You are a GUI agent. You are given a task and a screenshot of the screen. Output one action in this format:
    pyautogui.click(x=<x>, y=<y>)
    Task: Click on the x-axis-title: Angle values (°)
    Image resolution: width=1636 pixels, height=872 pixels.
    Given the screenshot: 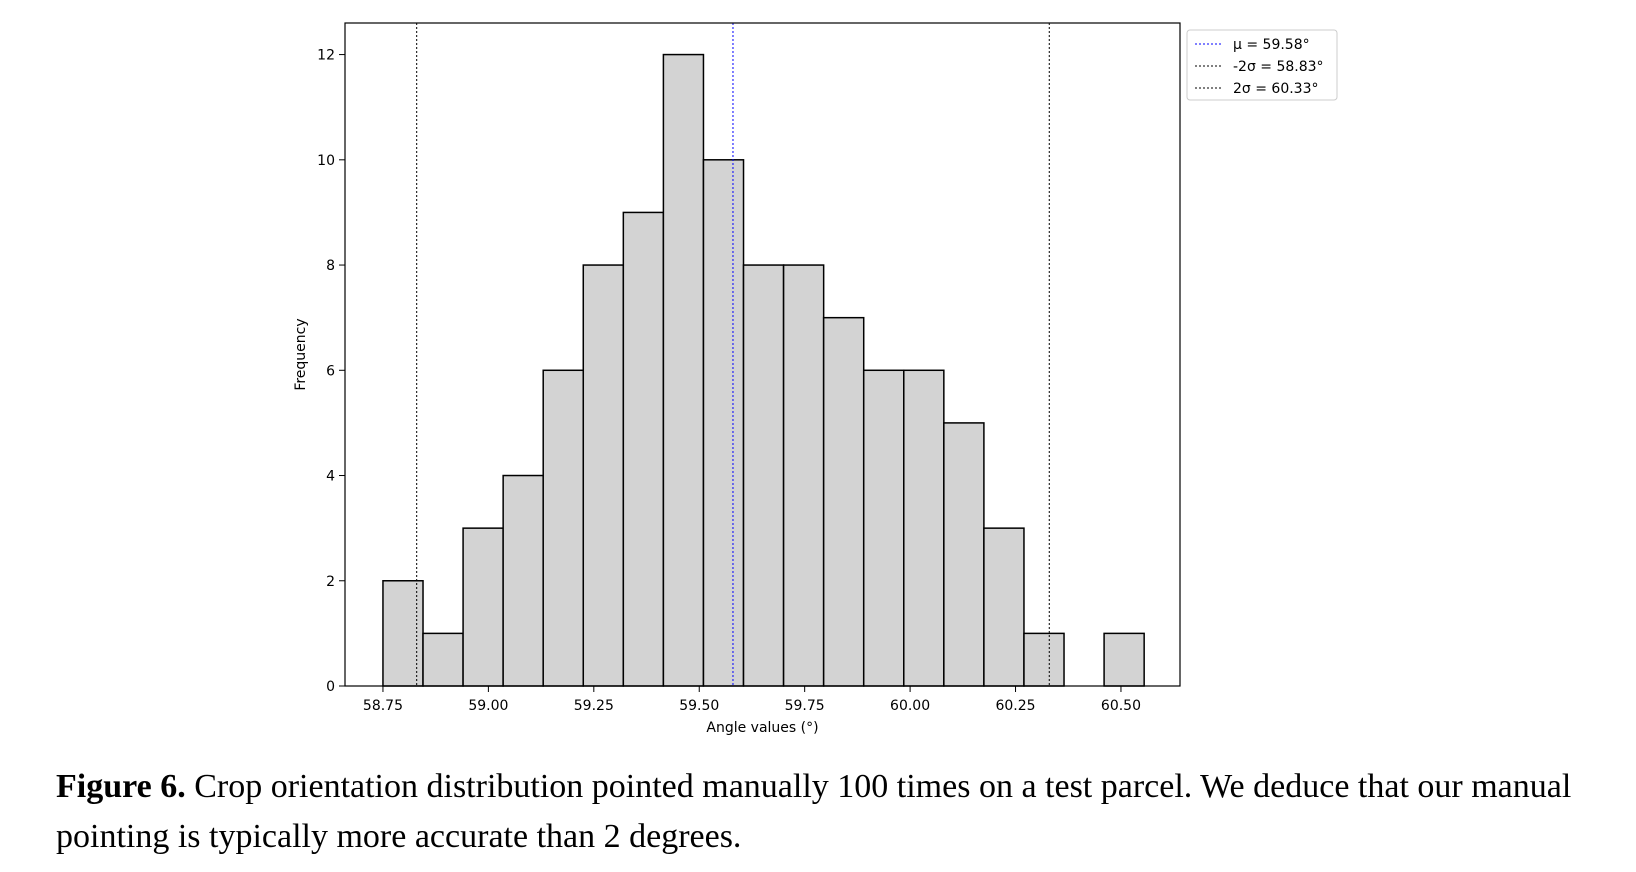 What is the action you would take?
    pyautogui.click(x=762, y=728)
    